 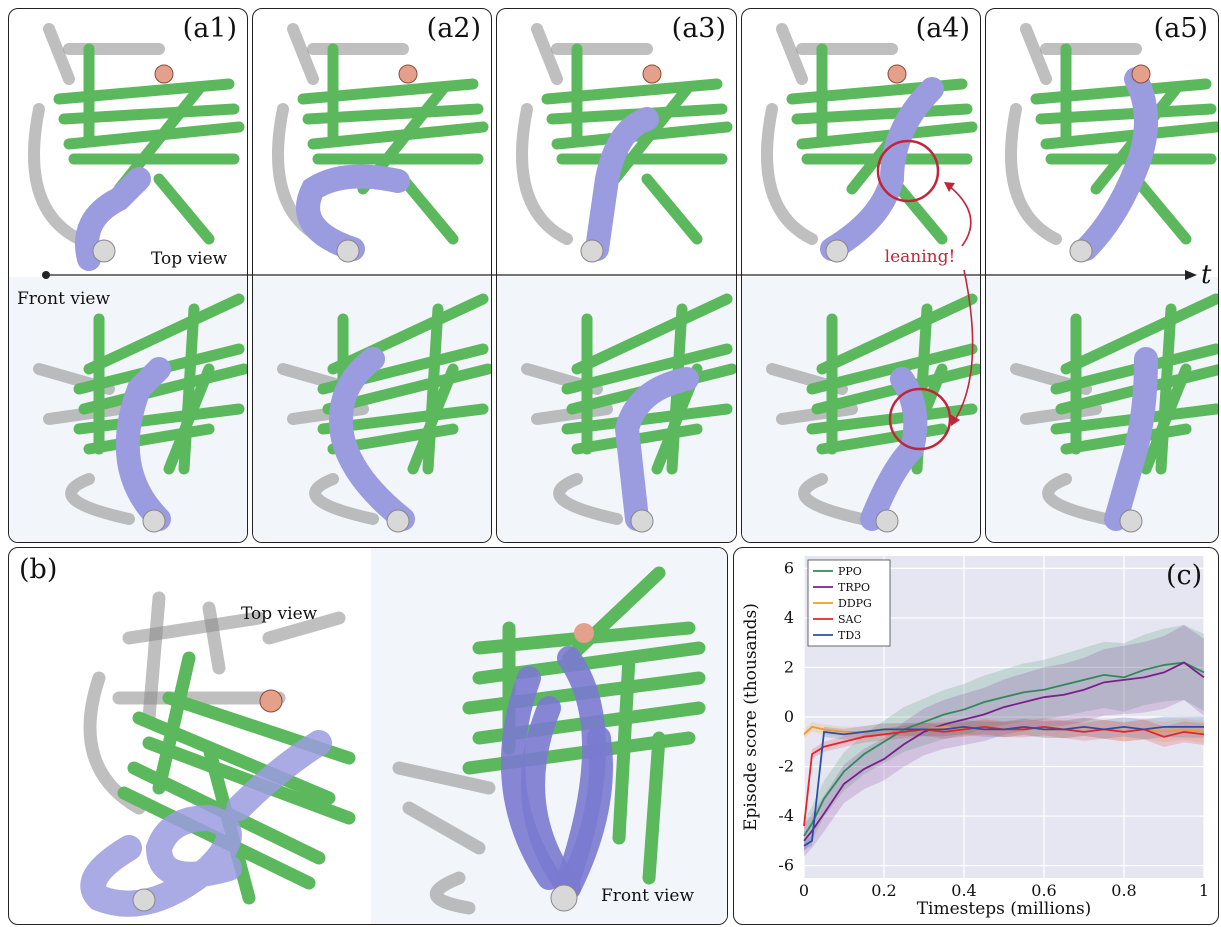 What do you see at coordinates (1004, 730) in the screenshot?
I see `series-band-ddpg` at bounding box center [1004, 730].